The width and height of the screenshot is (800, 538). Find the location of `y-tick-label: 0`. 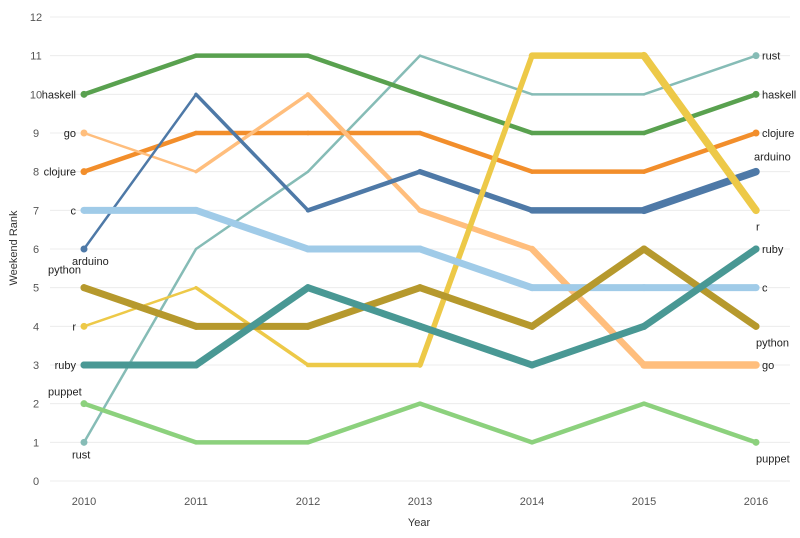

y-tick-label: 0 is located at coordinates (36, 482).